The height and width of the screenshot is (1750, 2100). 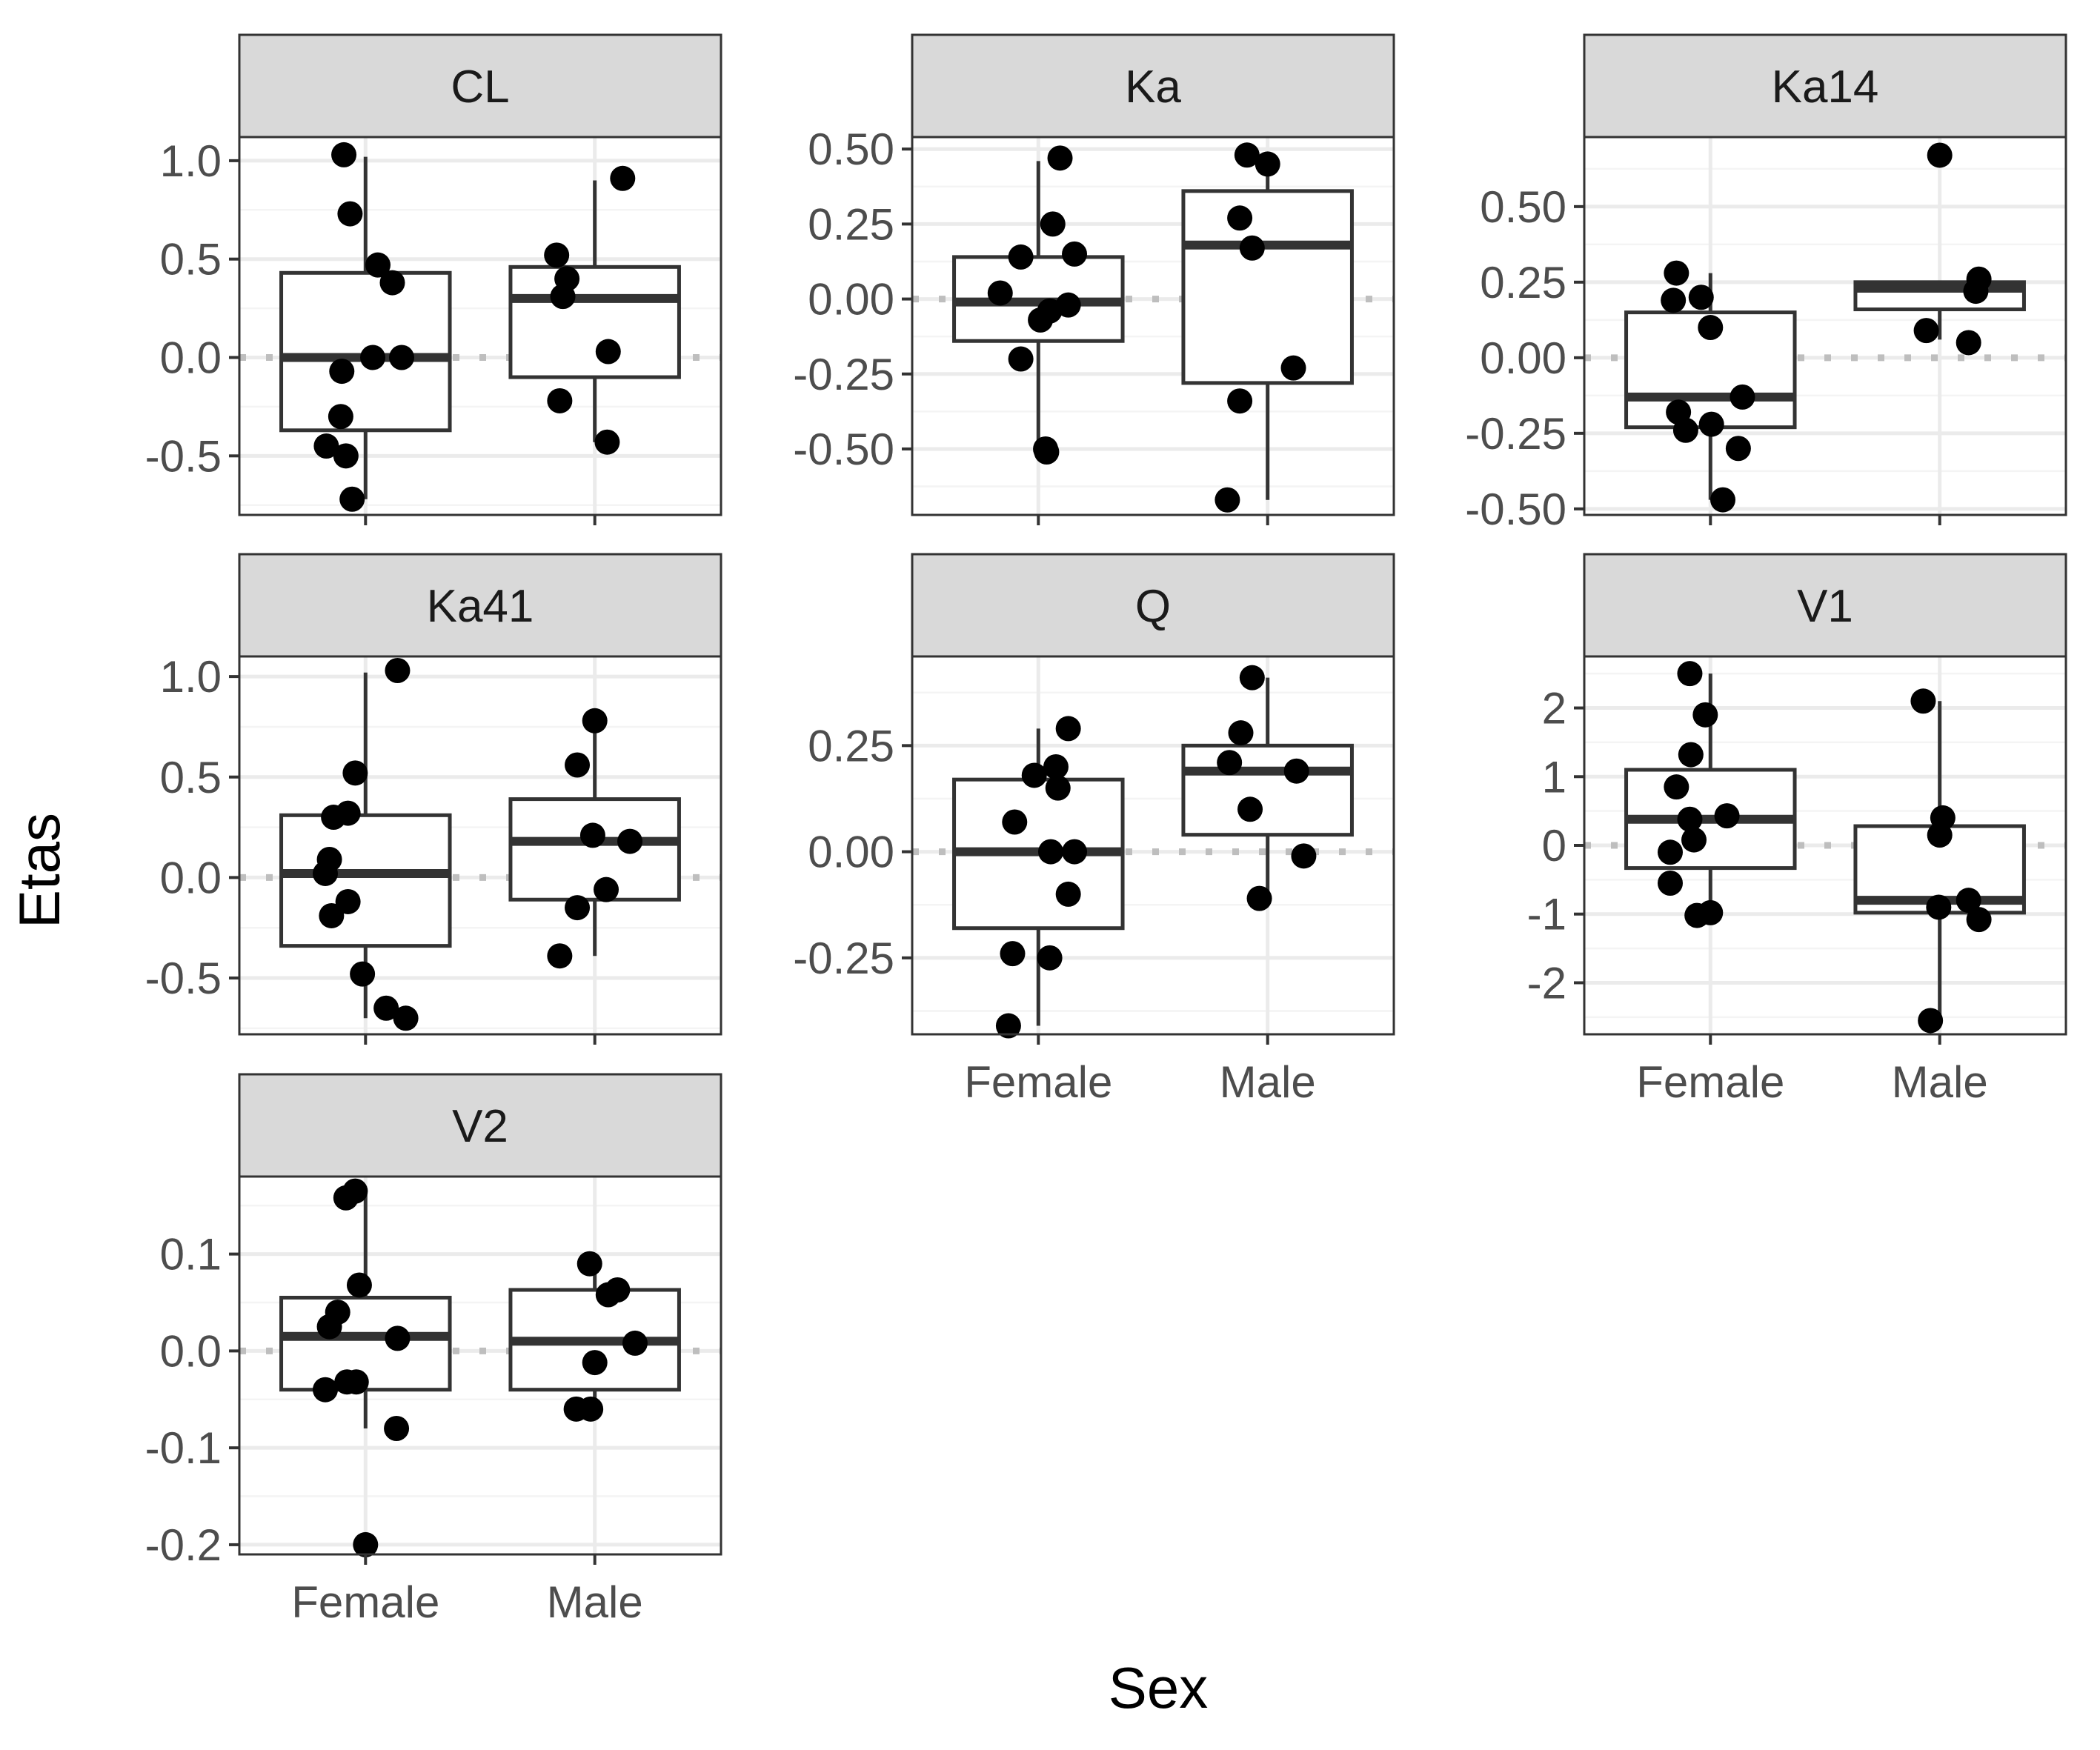 What do you see at coordinates (1554, 708) in the screenshot?
I see `y-tick-label: 2` at bounding box center [1554, 708].